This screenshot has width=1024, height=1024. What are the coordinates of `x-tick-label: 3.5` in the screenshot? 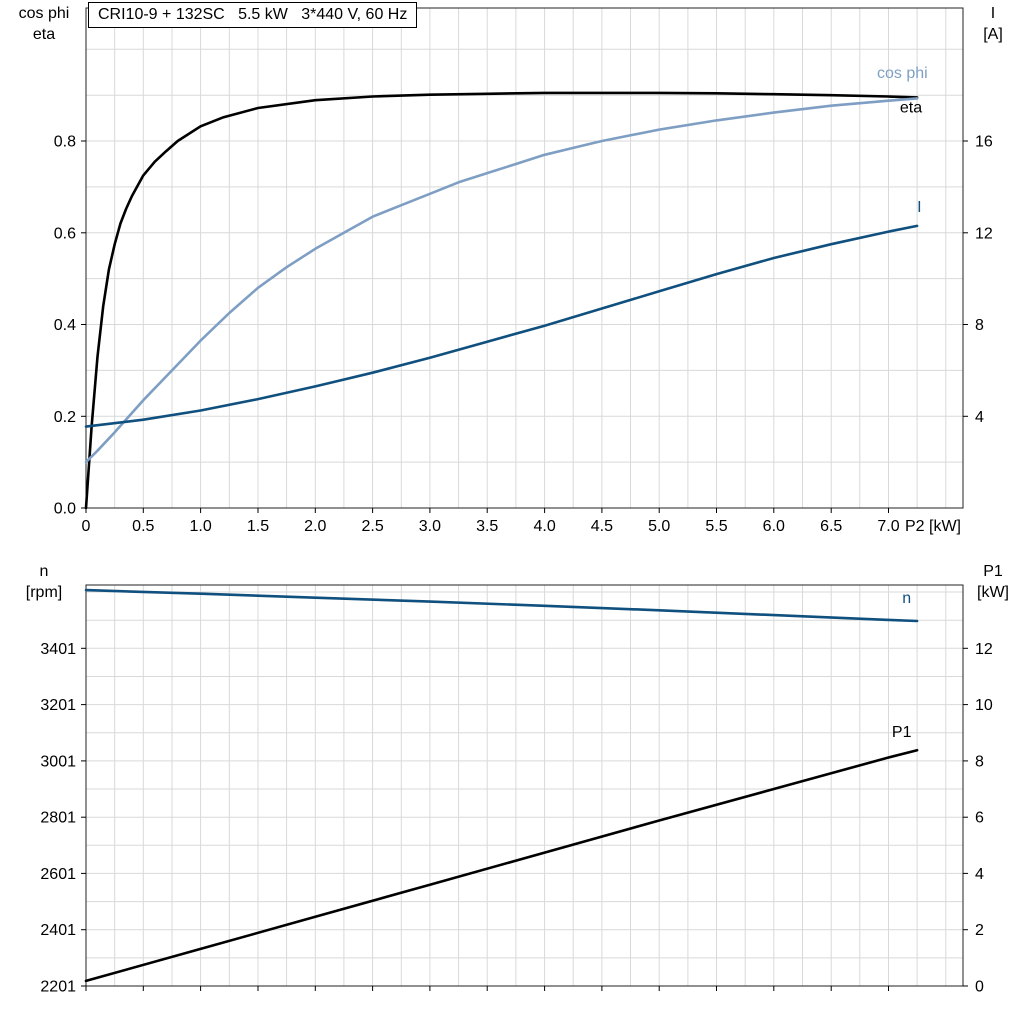 It's located at (487, 526).